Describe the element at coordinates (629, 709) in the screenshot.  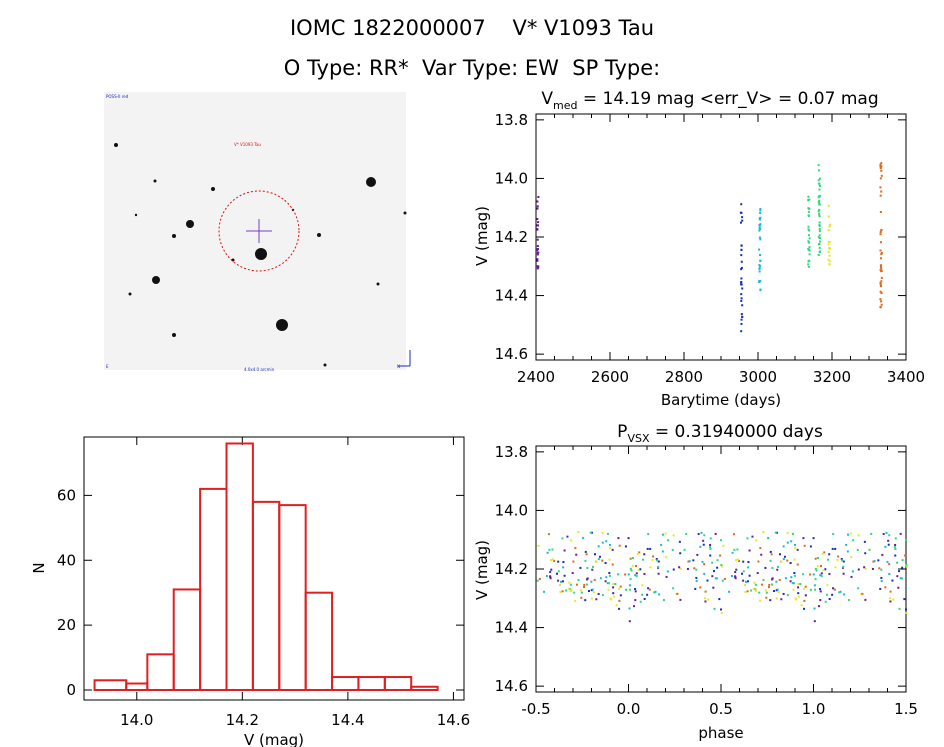
I see `phased-curve-xtick-label: 0.0` at that location.